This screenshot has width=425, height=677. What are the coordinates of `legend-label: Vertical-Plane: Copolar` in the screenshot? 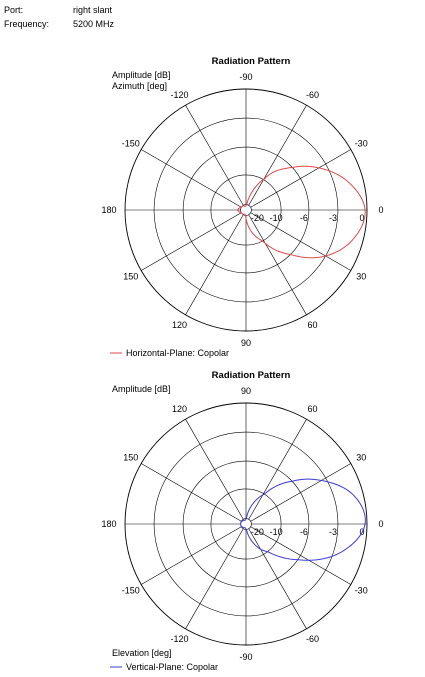 It's located at (172, 667).